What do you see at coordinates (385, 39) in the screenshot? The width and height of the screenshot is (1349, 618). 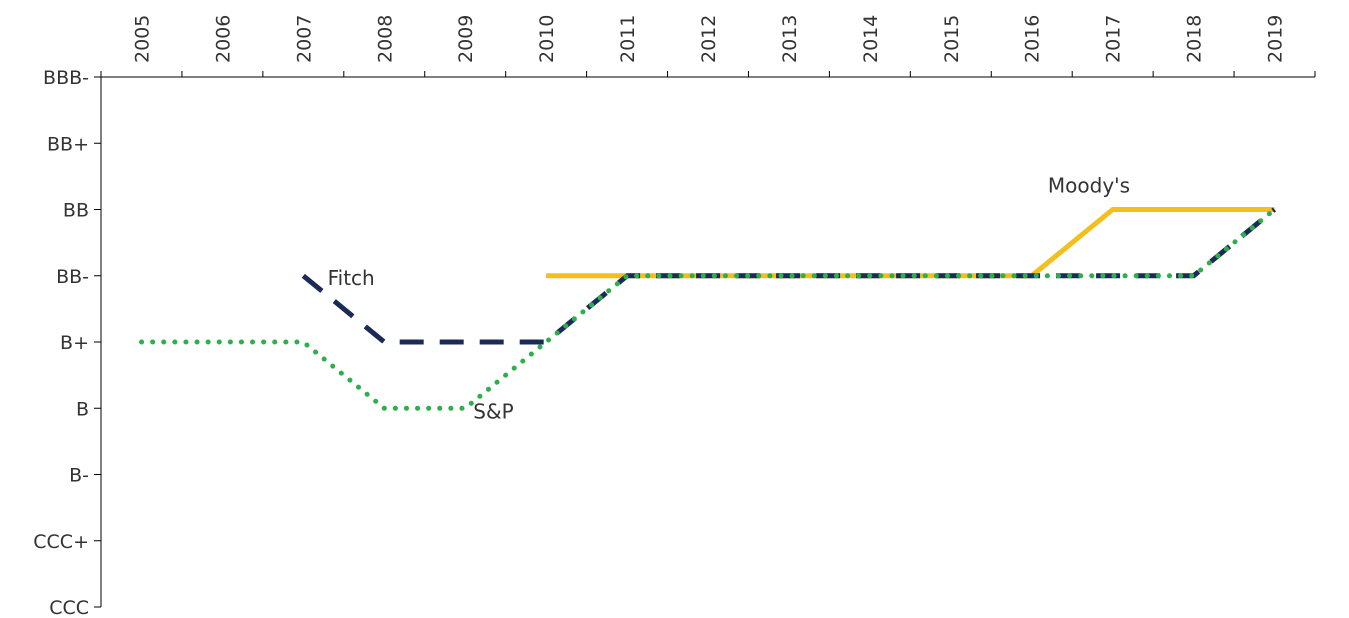 I see `x-tick-label: 2008` at bounding box center [385, 39].